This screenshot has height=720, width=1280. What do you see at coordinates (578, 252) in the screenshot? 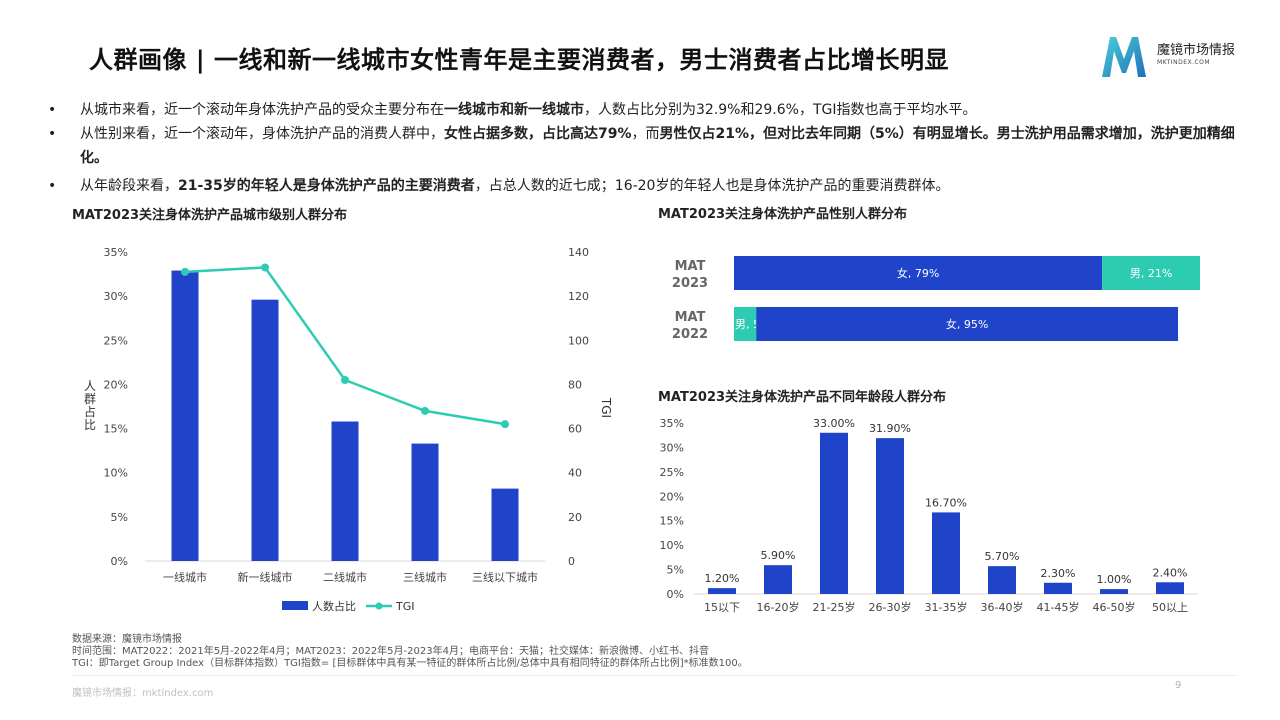
I see `y2-tick-label: 140` at bounding box center [578, 252].